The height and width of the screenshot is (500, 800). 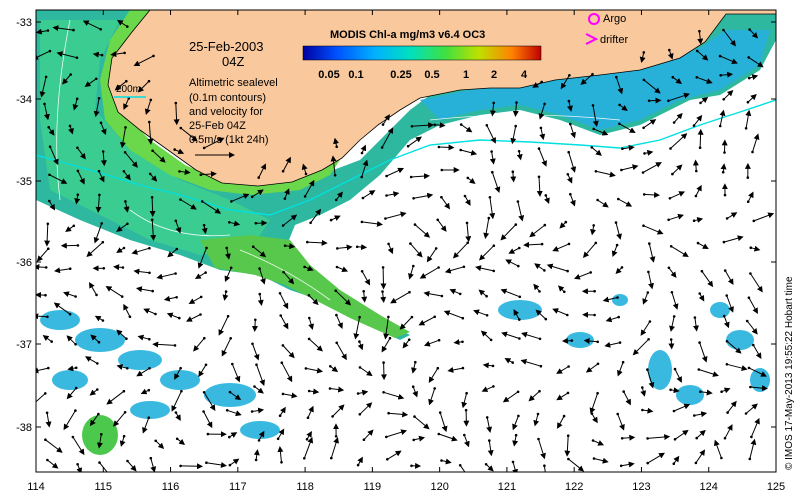 I want to click on colorbar-label: 0.5, so click(x=431, y=75).